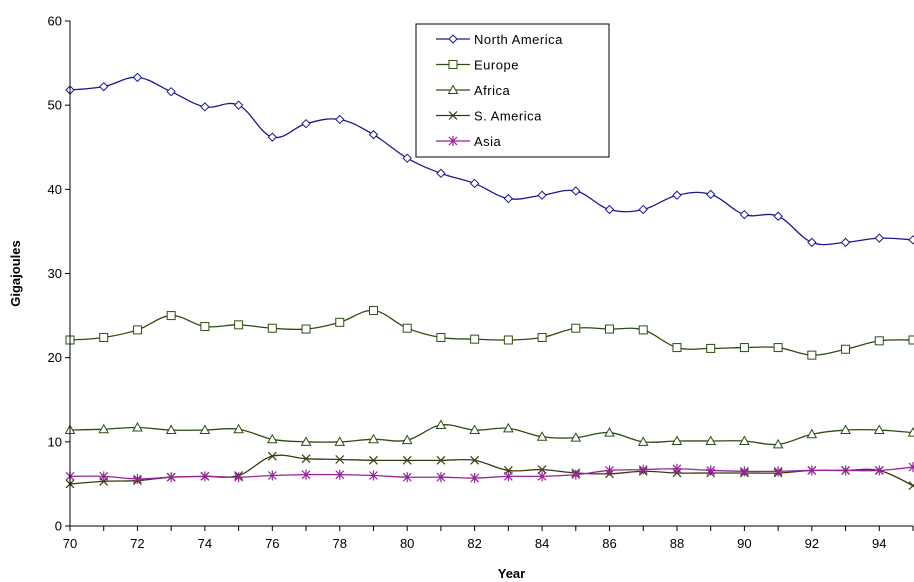 The image size is (914, 582). I want to click on legend: North America Europe Africa S. America Asia, so click(512, 90).